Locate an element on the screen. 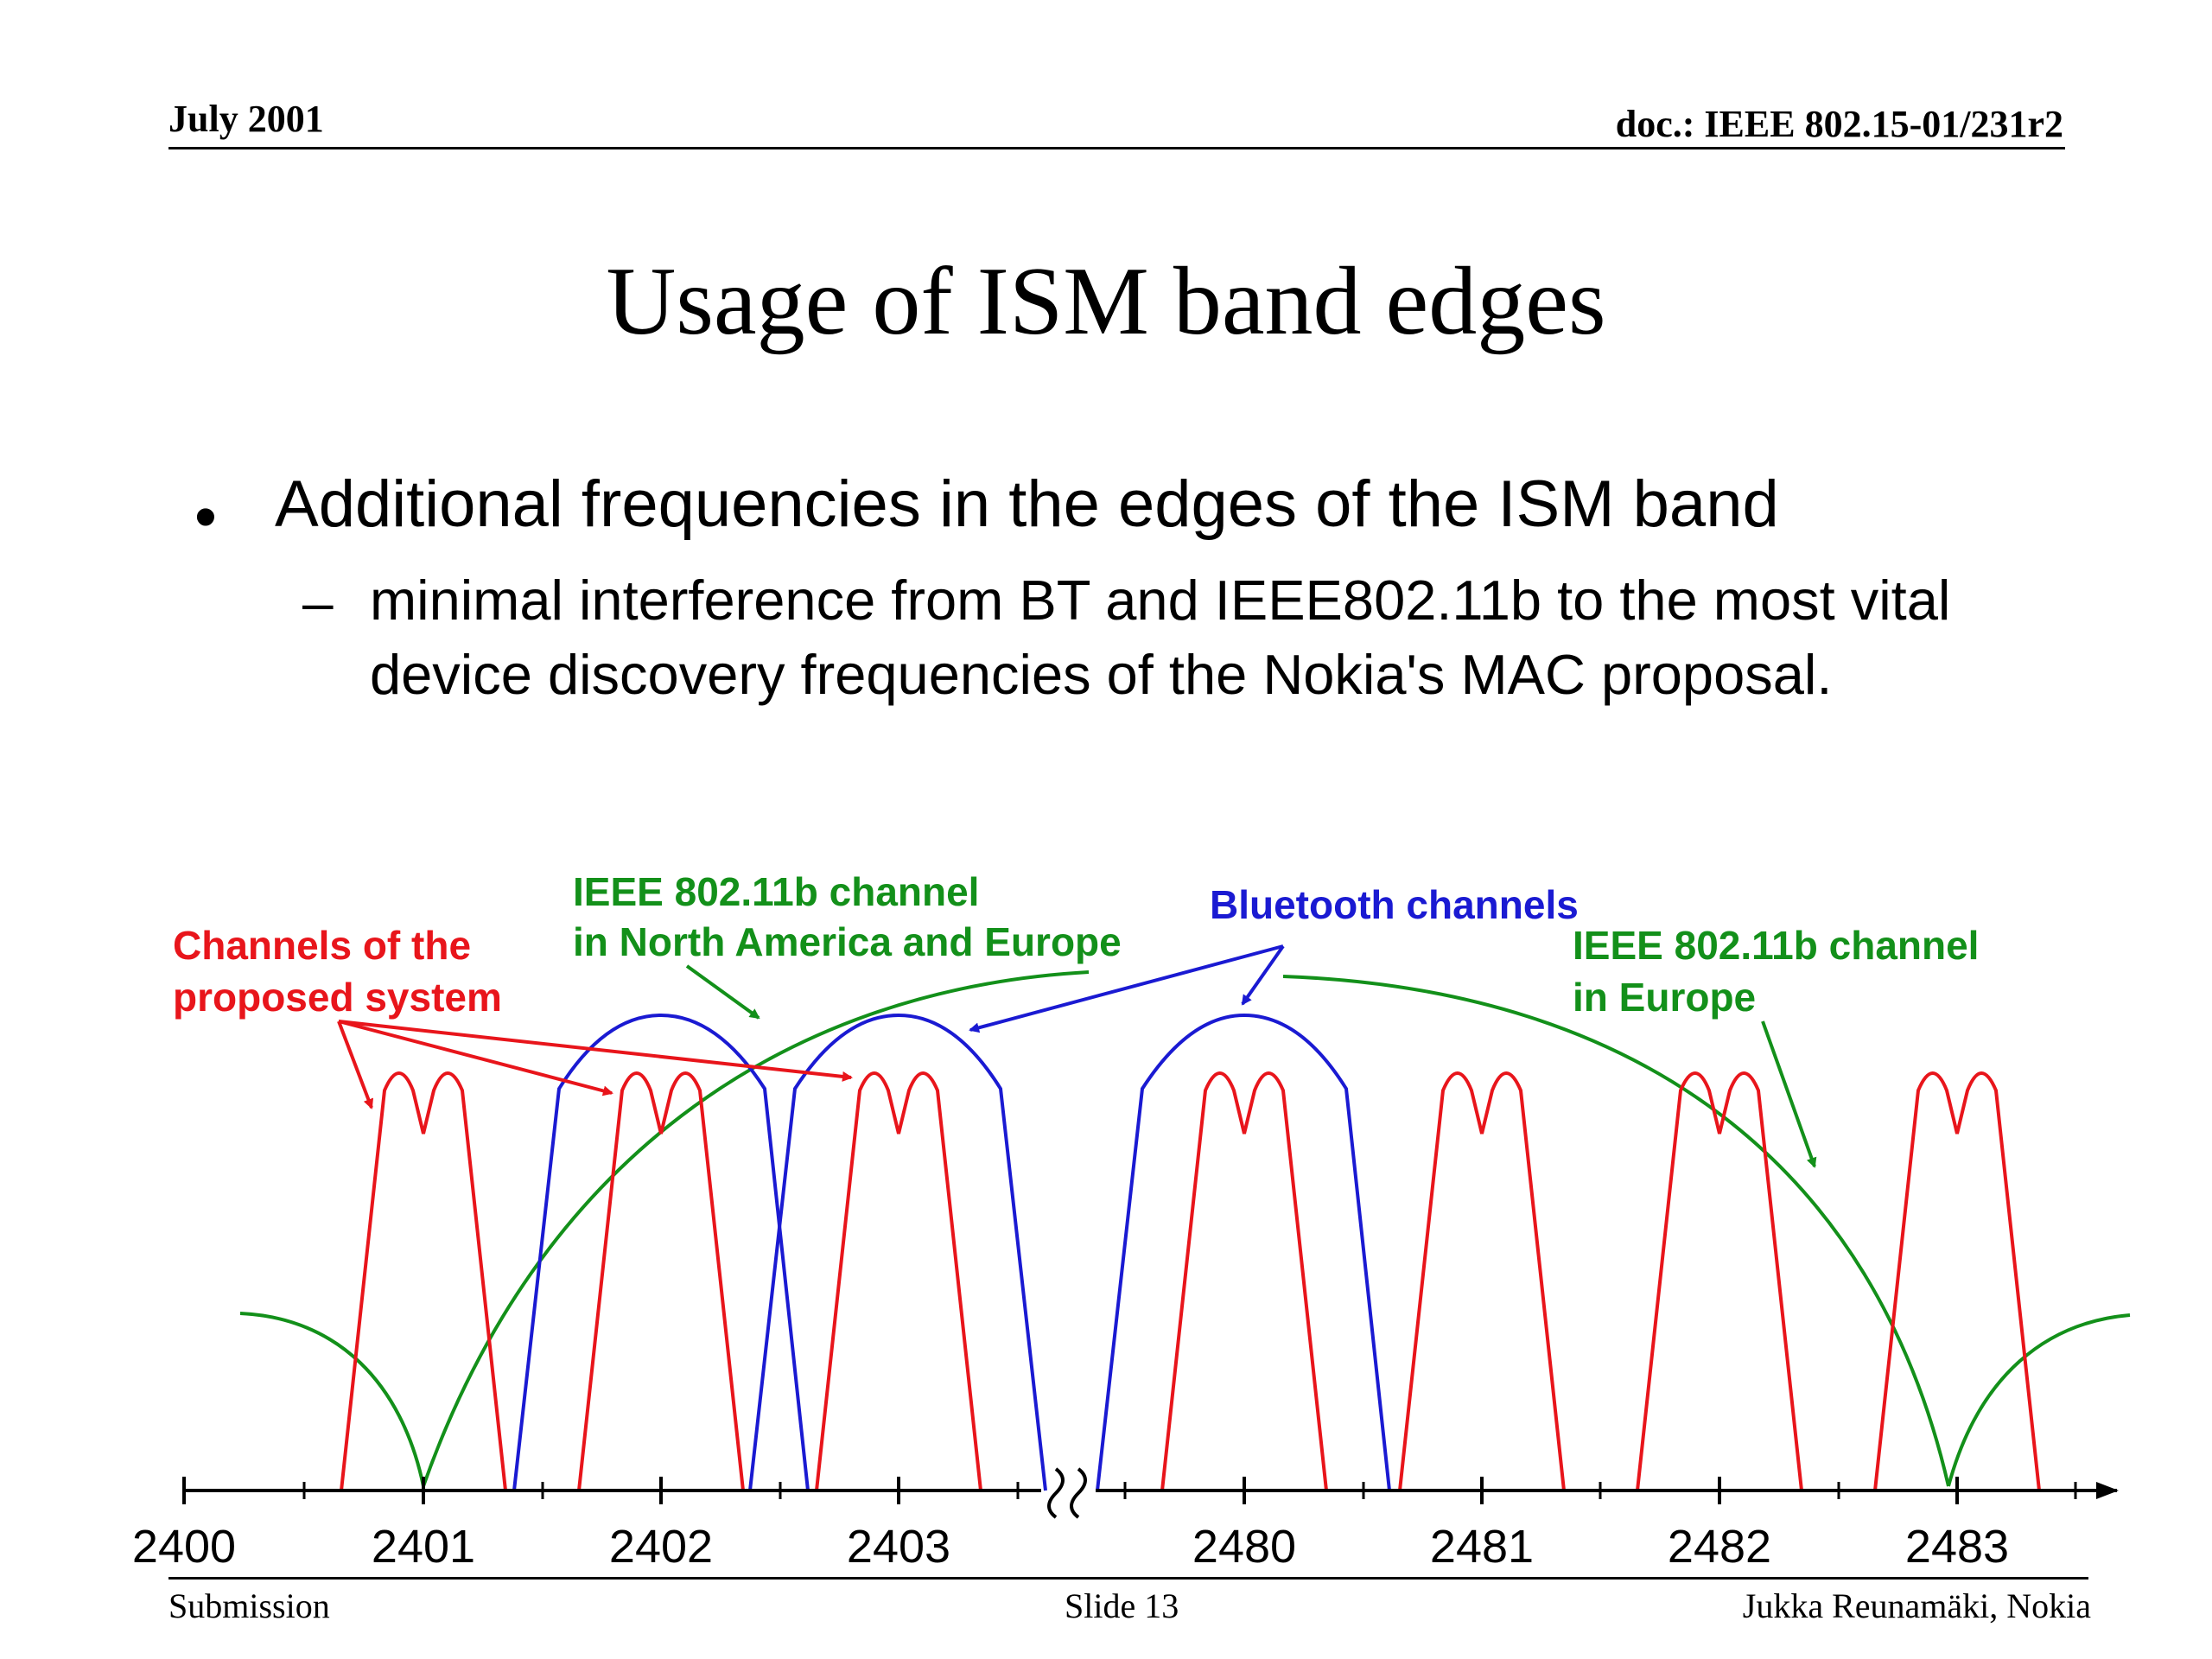 The width and height of the screenshot is (2212, 1659). footer-submission: Submission is located at coordinates (249, 1605).